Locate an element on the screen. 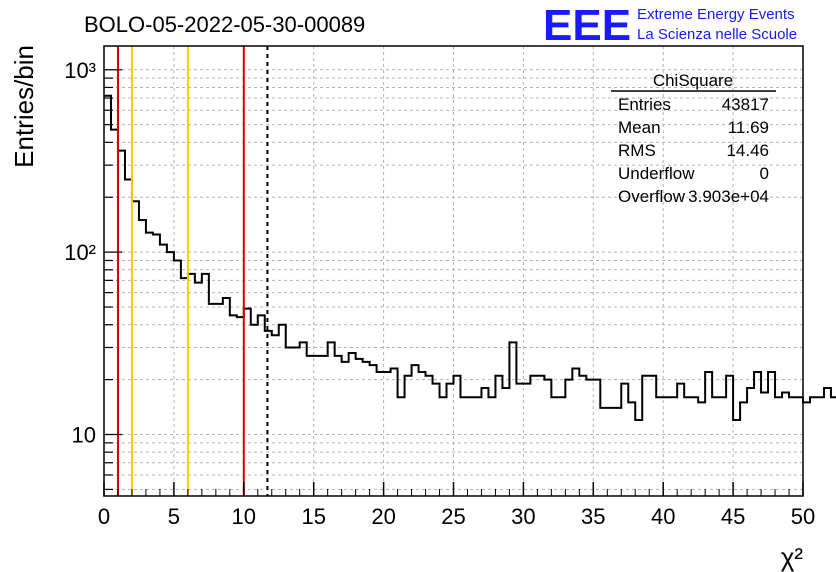 The height and width of the screenshot is (572, 836). x-tick-label: 50 is located at coordinates (803, 516).